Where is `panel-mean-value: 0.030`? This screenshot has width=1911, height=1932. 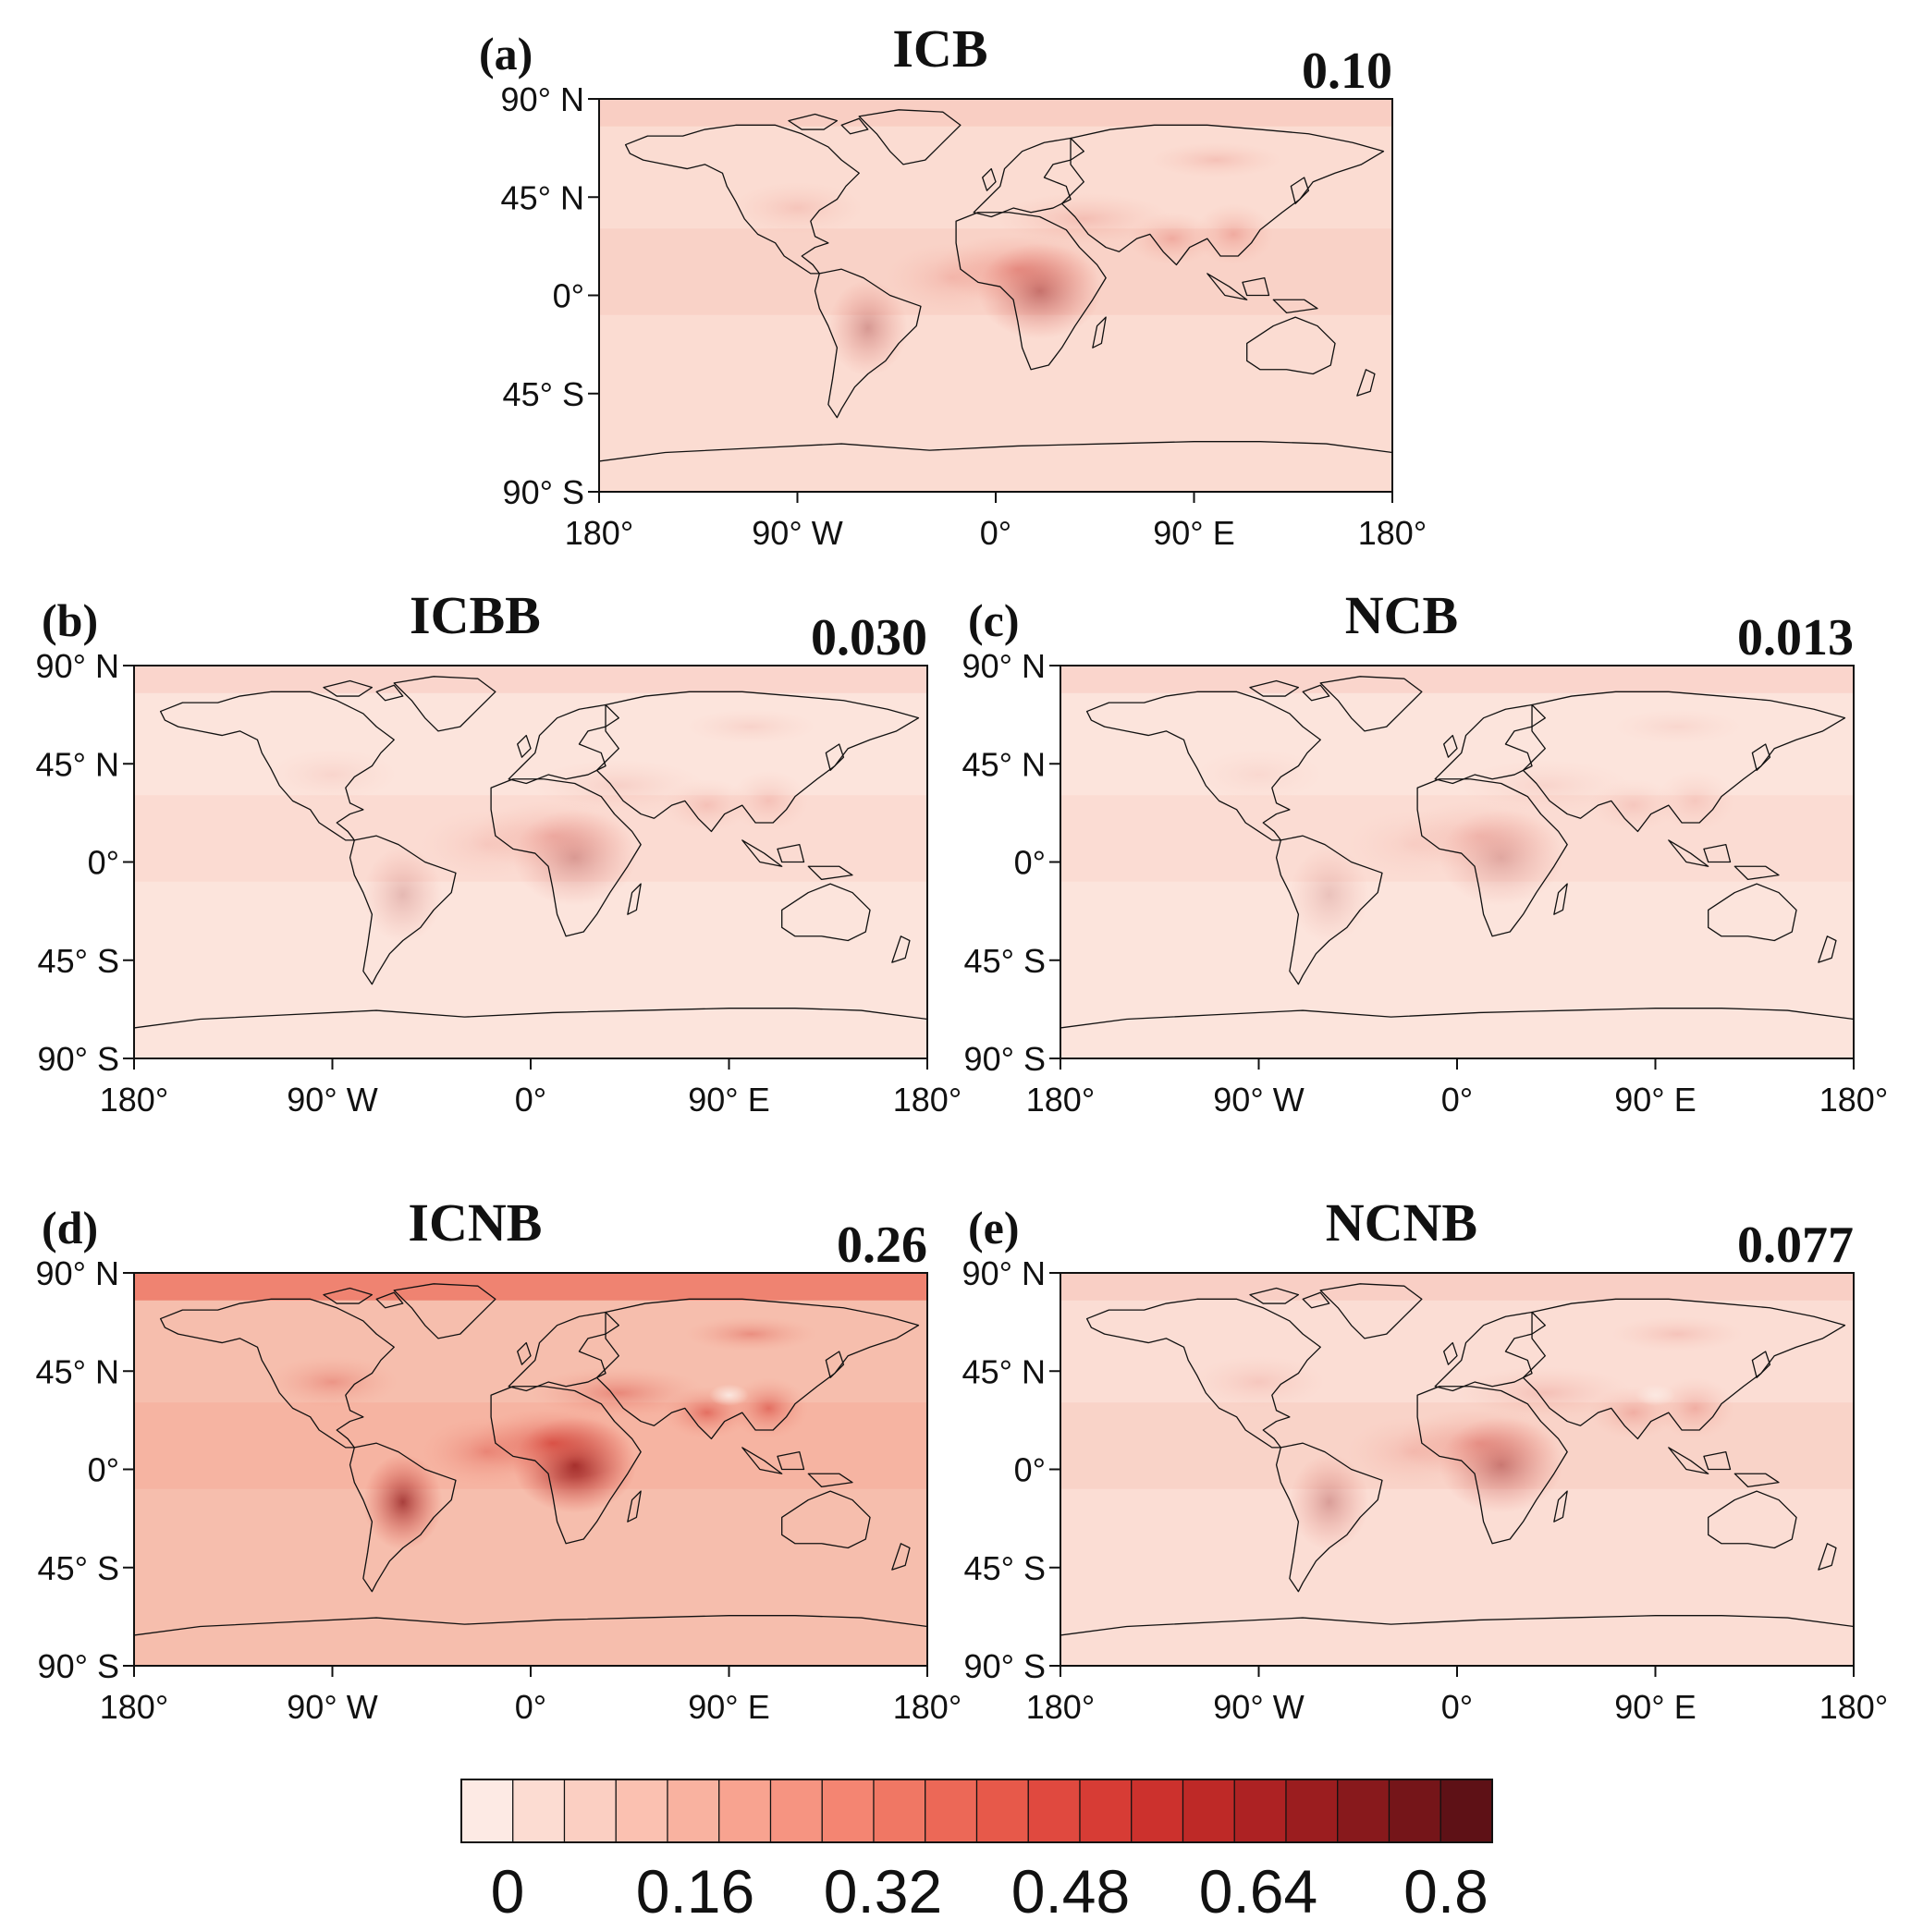
panel-mean-value: 0.030 is located at coordinates (869, 637).